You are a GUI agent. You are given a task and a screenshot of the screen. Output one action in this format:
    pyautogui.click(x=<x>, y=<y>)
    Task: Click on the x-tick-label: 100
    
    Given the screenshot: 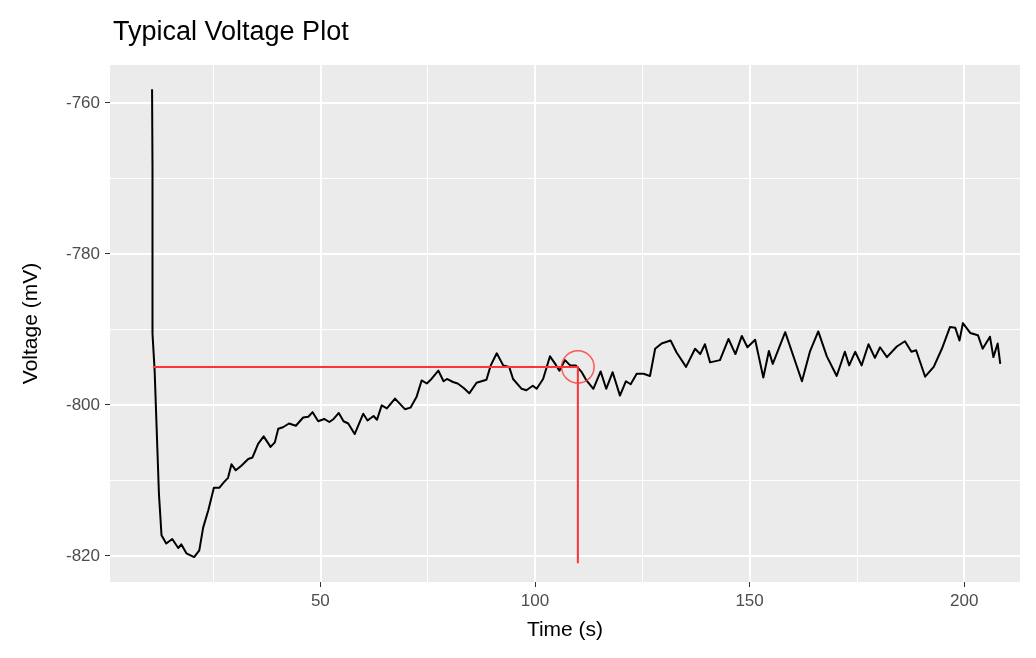 What is the action you would take?
    pyautogui.click(x=535, y=600)
    